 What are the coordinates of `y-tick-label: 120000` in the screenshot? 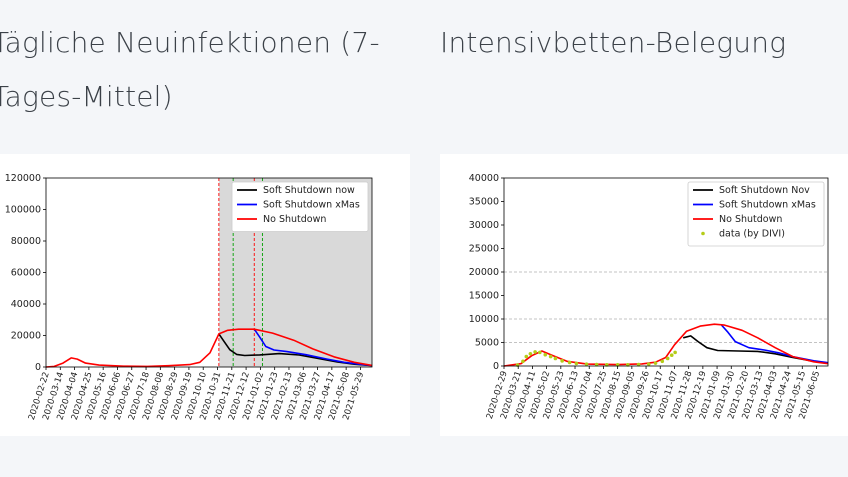 It's located at (23, 178).